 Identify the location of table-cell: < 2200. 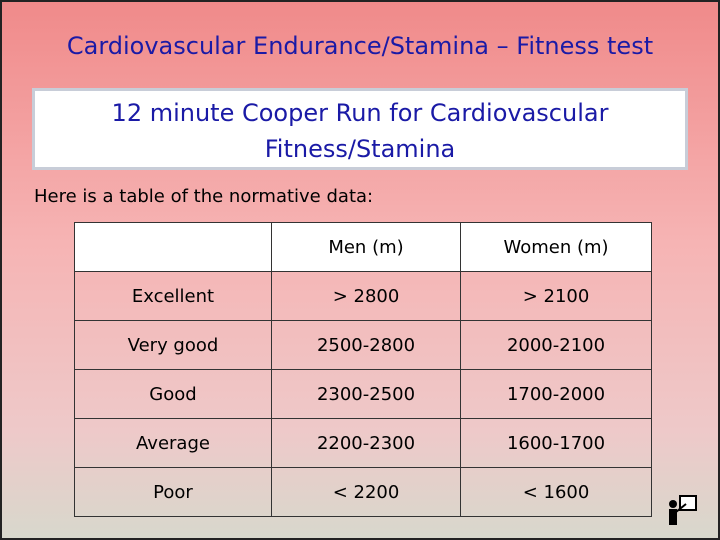
(366, 492).